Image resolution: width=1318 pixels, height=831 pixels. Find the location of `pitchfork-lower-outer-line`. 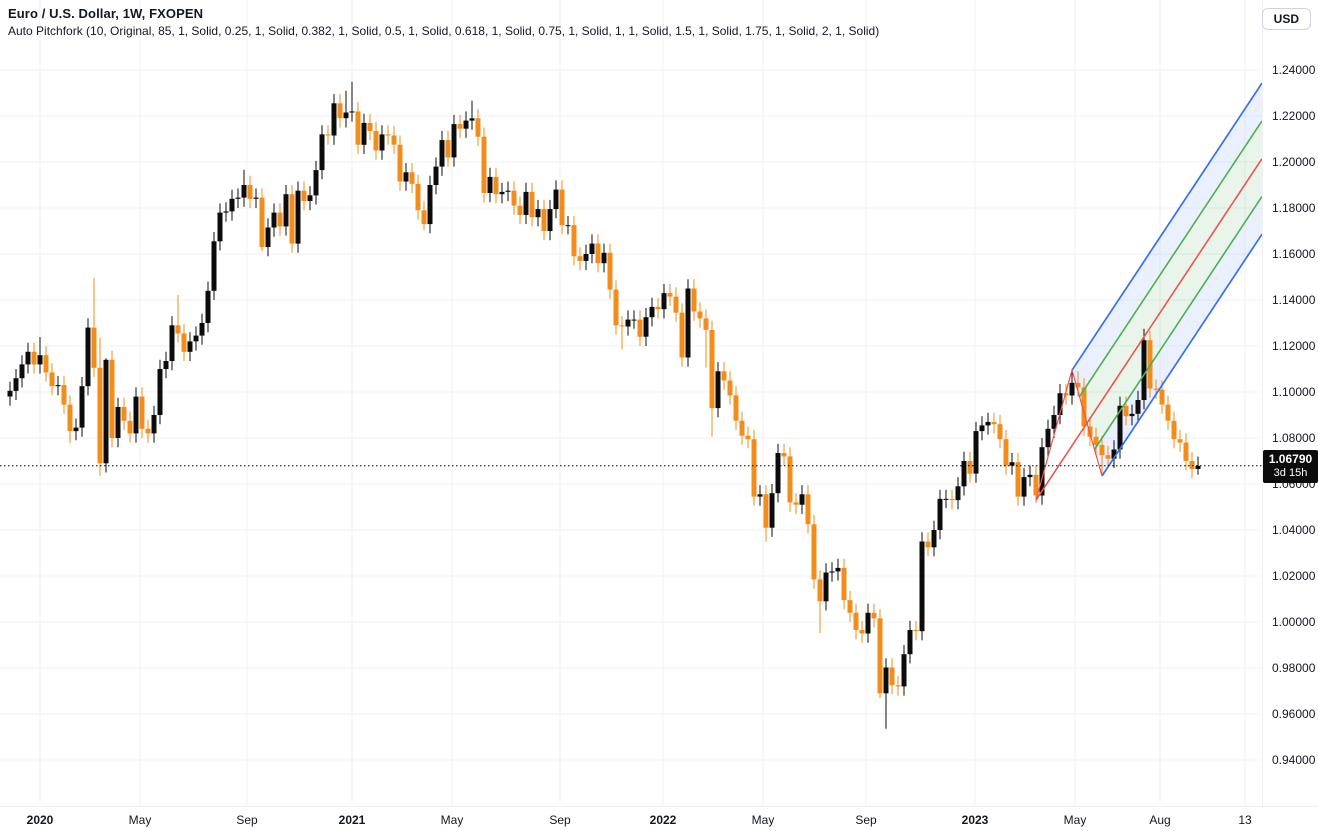

pitchfork-lower-outer-line is located at coordinates (1181, 355).